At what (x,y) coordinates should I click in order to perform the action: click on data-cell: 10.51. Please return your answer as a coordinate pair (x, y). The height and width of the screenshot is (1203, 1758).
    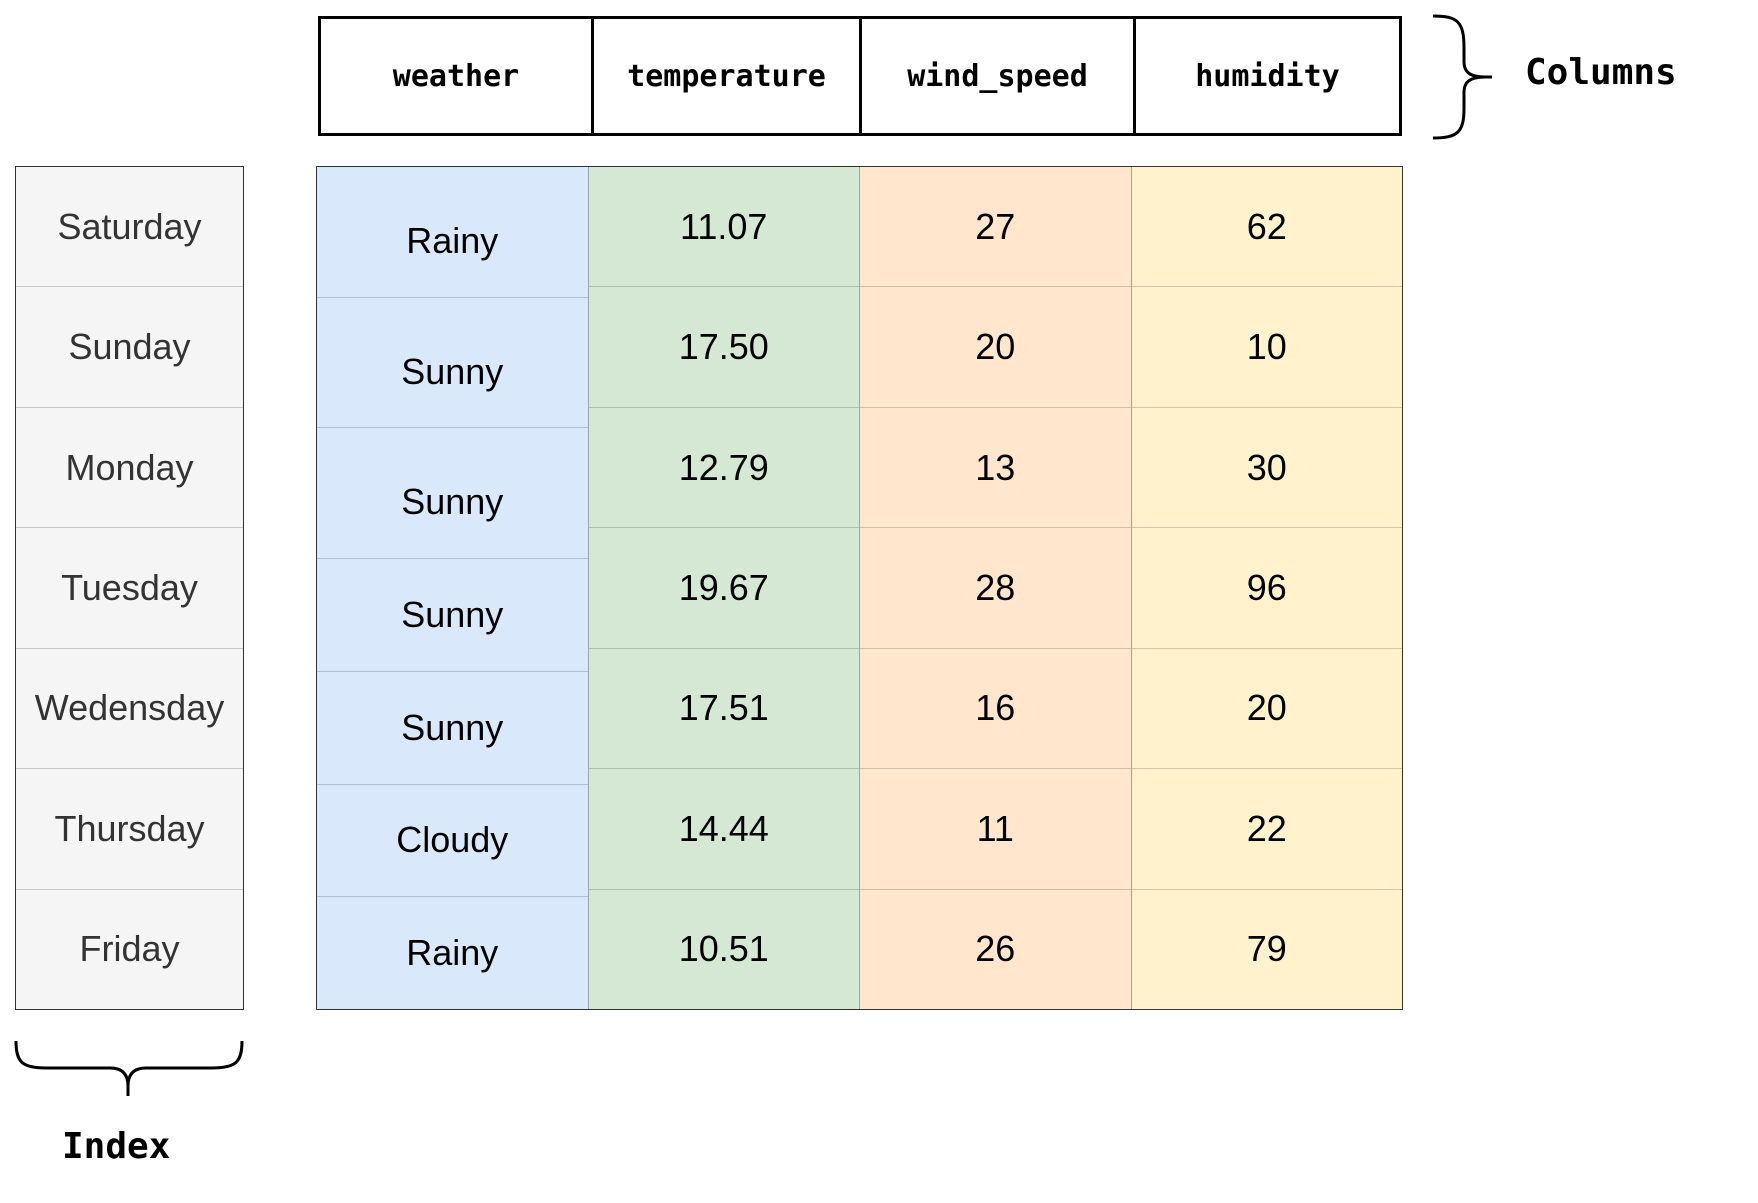
    Looking at the image, I should click on (723, 949).